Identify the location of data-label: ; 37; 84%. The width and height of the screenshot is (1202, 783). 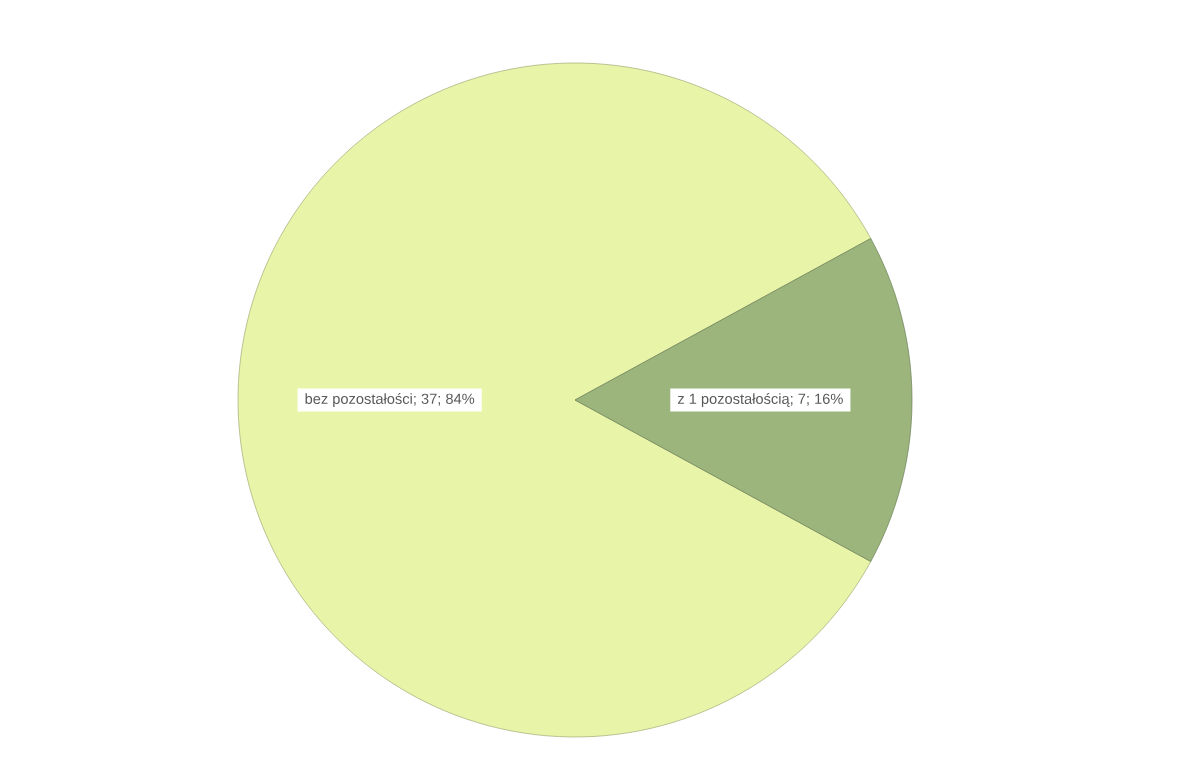
(444, 399).